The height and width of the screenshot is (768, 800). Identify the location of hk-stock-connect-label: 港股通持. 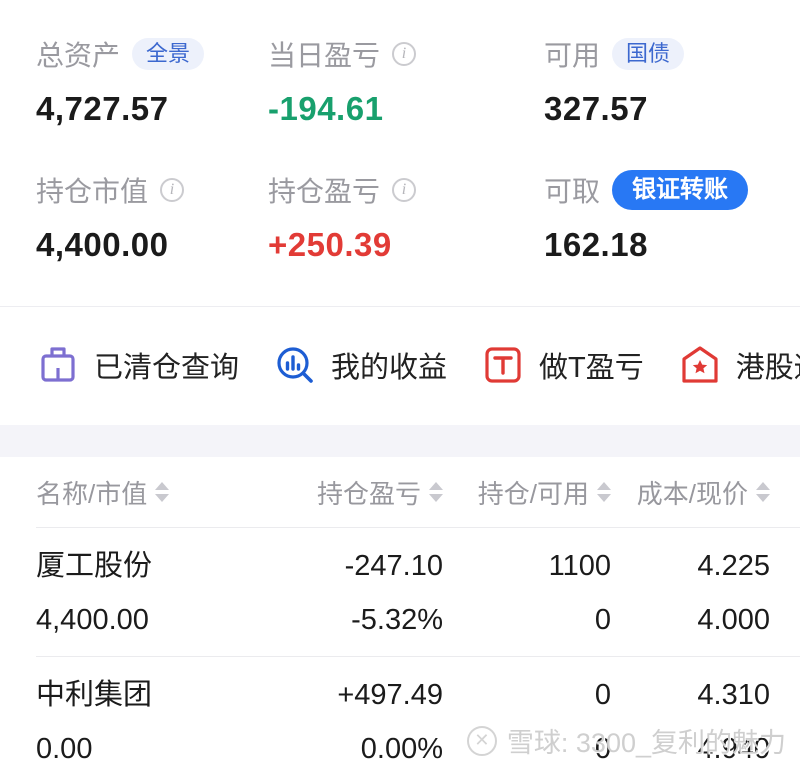
(767, 368).